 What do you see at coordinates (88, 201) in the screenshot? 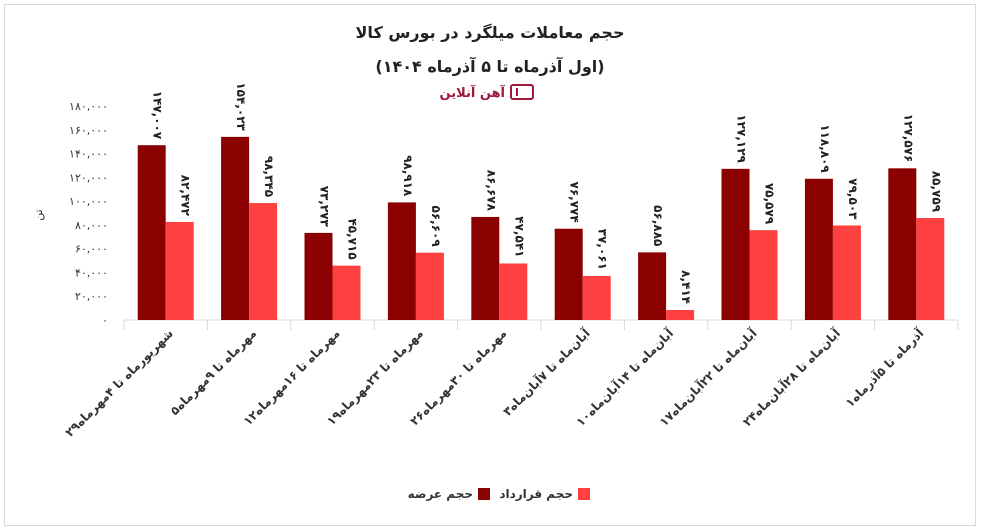
I see `y-tick-label: ۱۰۰,۰۰۰` at bounding box center [88, 201].